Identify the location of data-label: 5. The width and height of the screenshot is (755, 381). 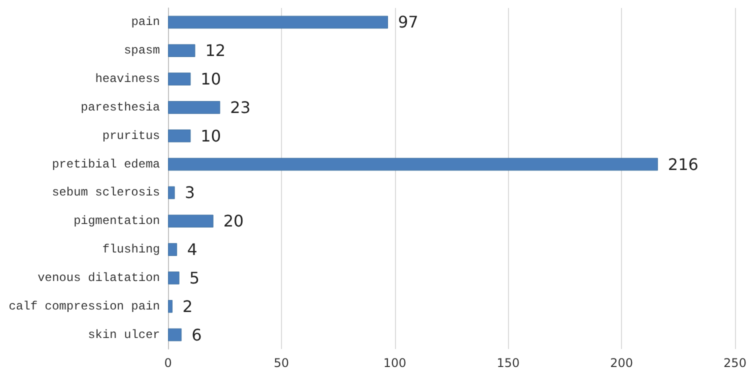
(194, 278).